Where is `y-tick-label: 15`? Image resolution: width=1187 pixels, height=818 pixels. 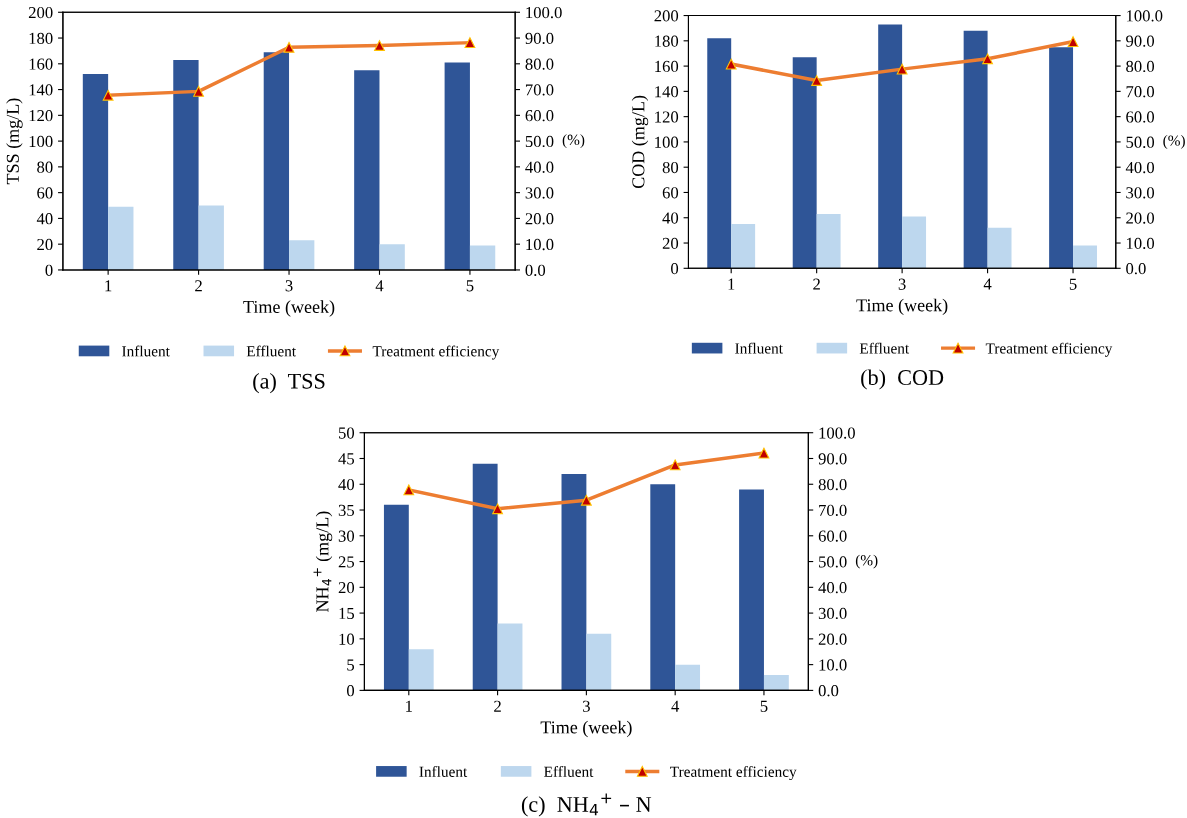 y-tick-label: 15 is located at coordinates (347, 613).